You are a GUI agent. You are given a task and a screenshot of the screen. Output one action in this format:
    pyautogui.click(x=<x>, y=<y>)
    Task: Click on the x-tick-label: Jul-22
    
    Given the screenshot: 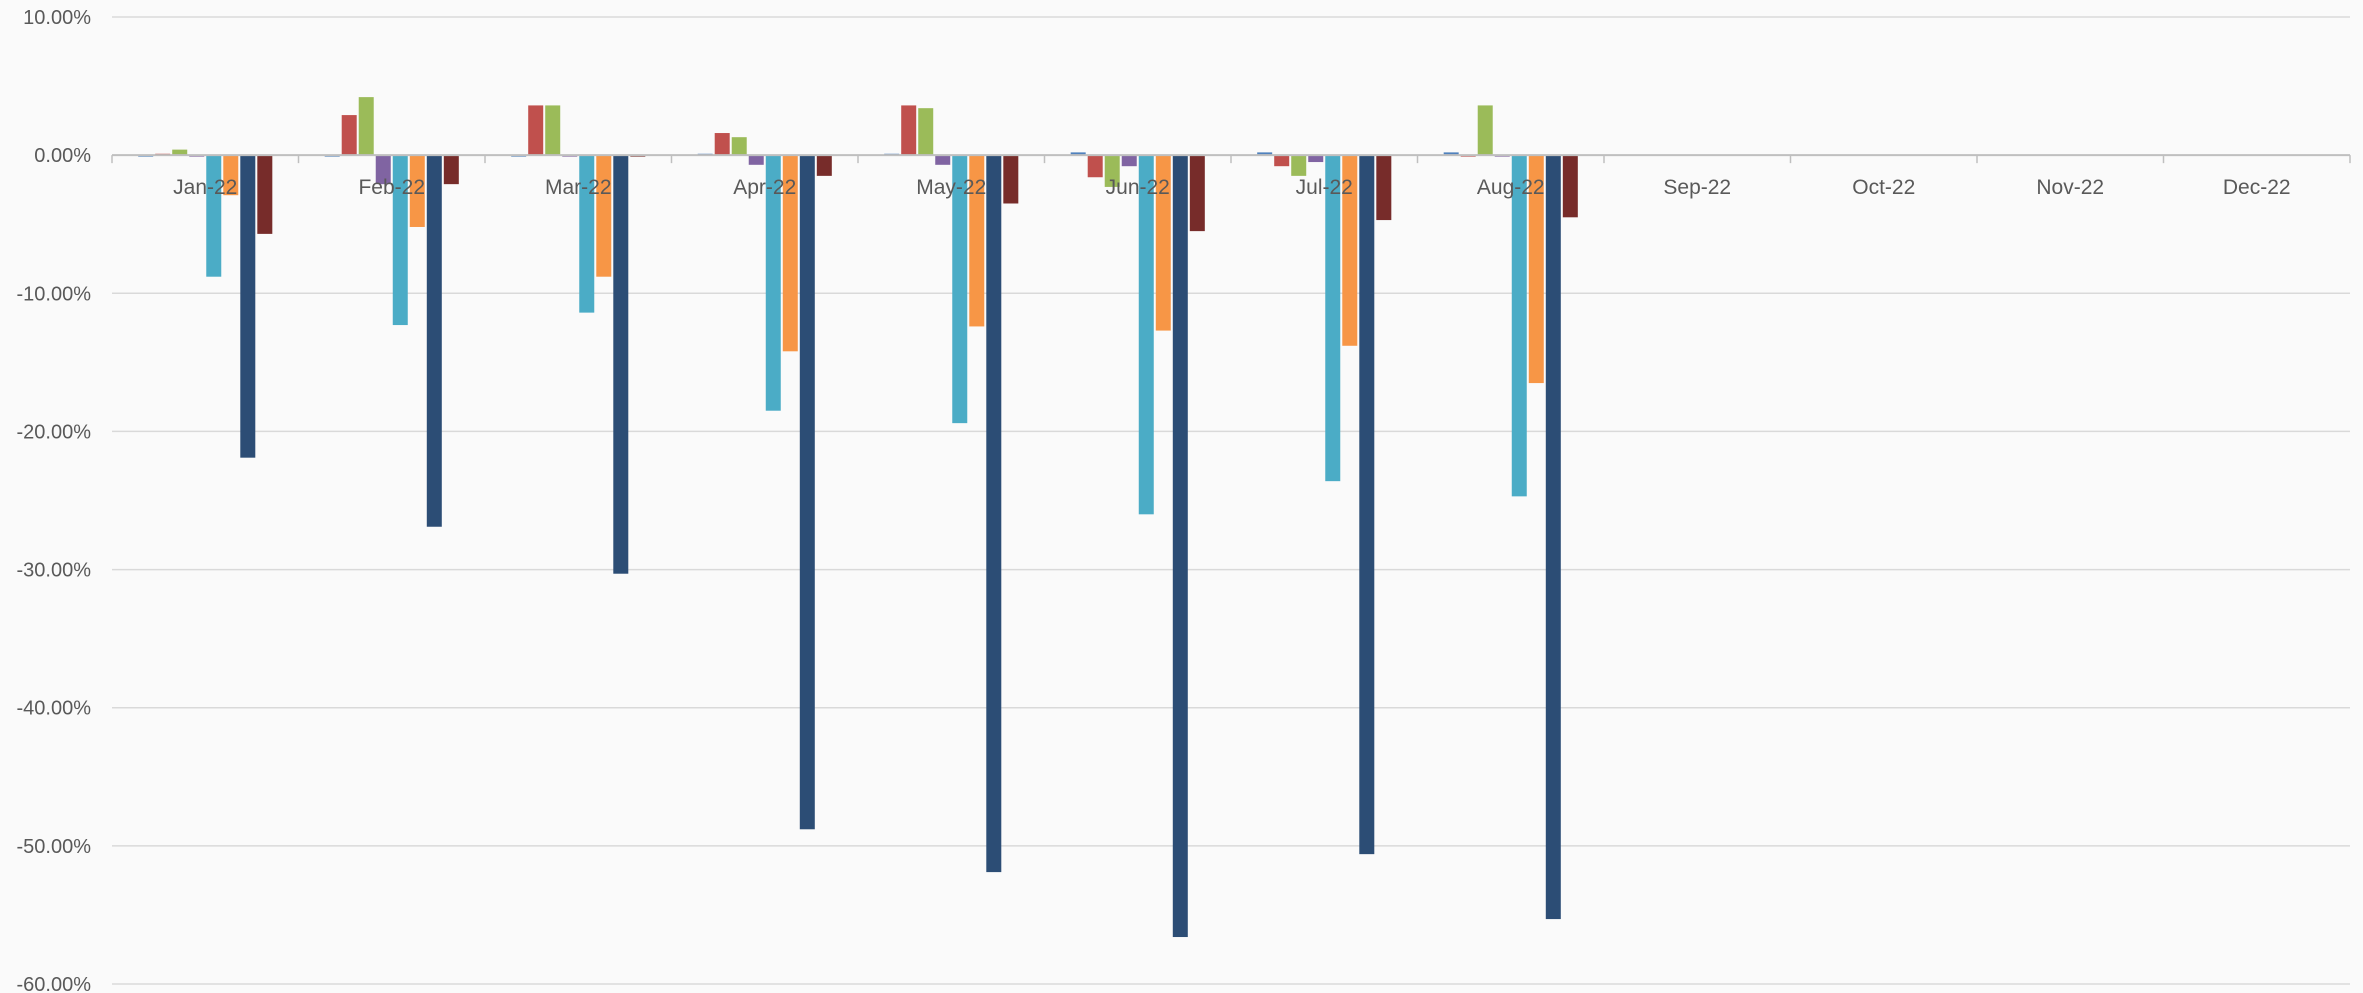 What is the action you would take?
    pyautogui.click(x=1324, y=187)
    